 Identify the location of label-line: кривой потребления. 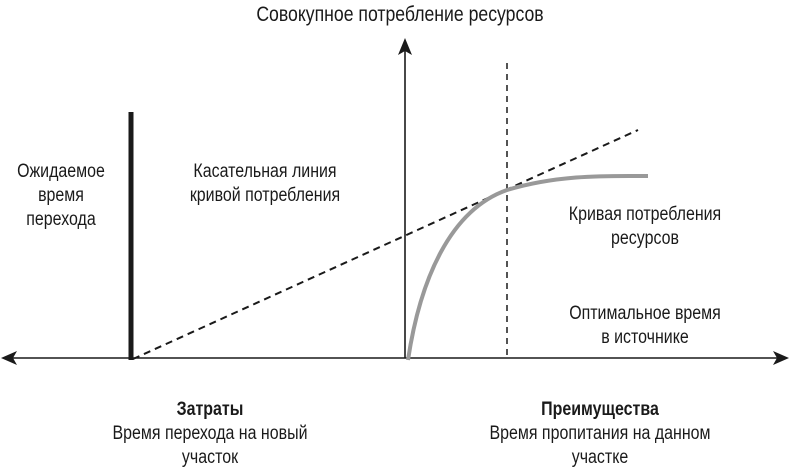
(265, 195).